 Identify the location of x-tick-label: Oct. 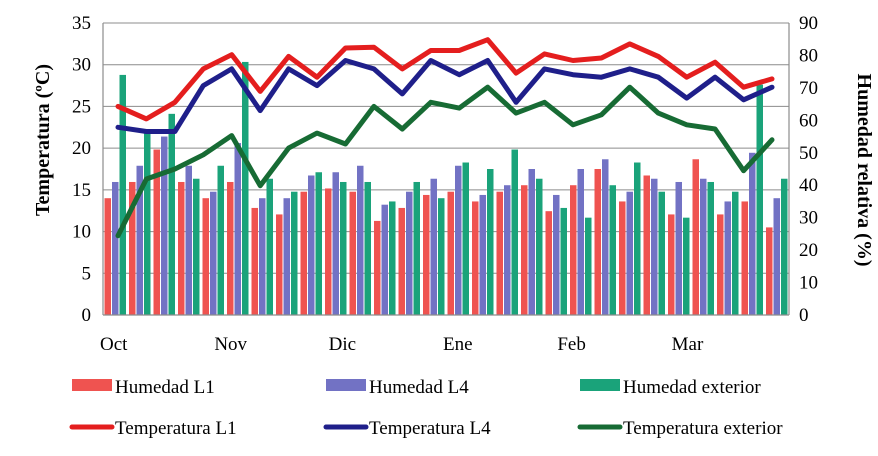
(114, 344).